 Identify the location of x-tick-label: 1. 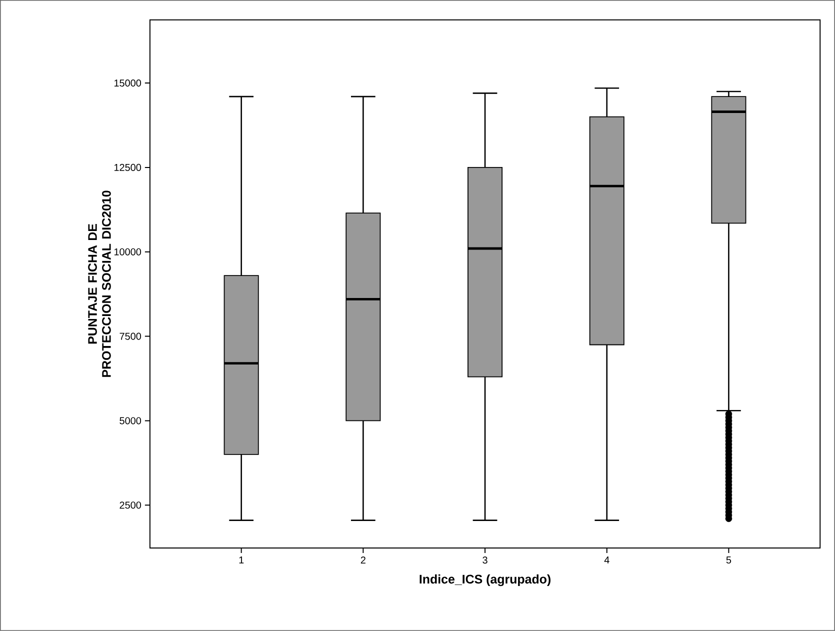
(241, 560).